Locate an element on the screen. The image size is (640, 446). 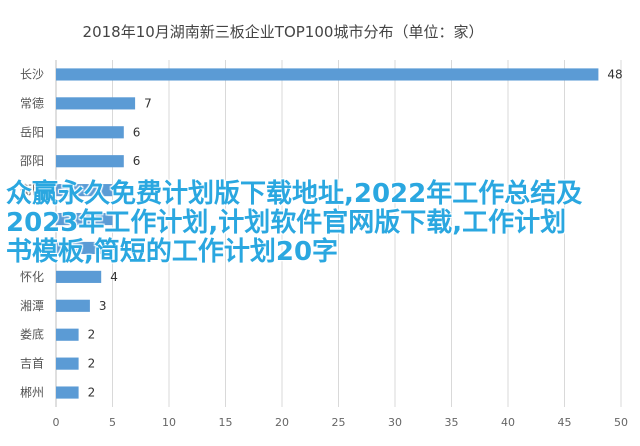
category-label: 常德 is located at coordinates (32, 102).